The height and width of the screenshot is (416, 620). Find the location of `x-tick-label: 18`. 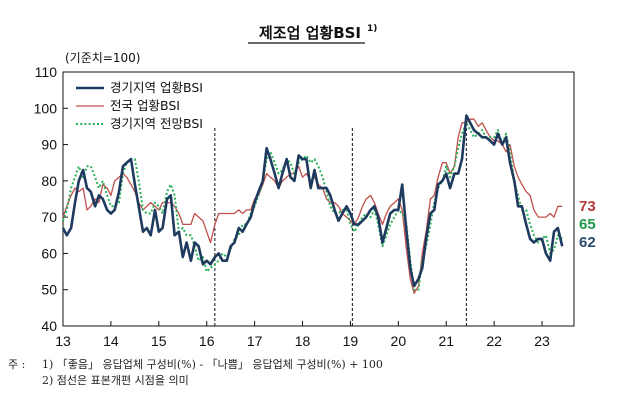

x-tick-label: 18 is located at coordinates (303, 341).